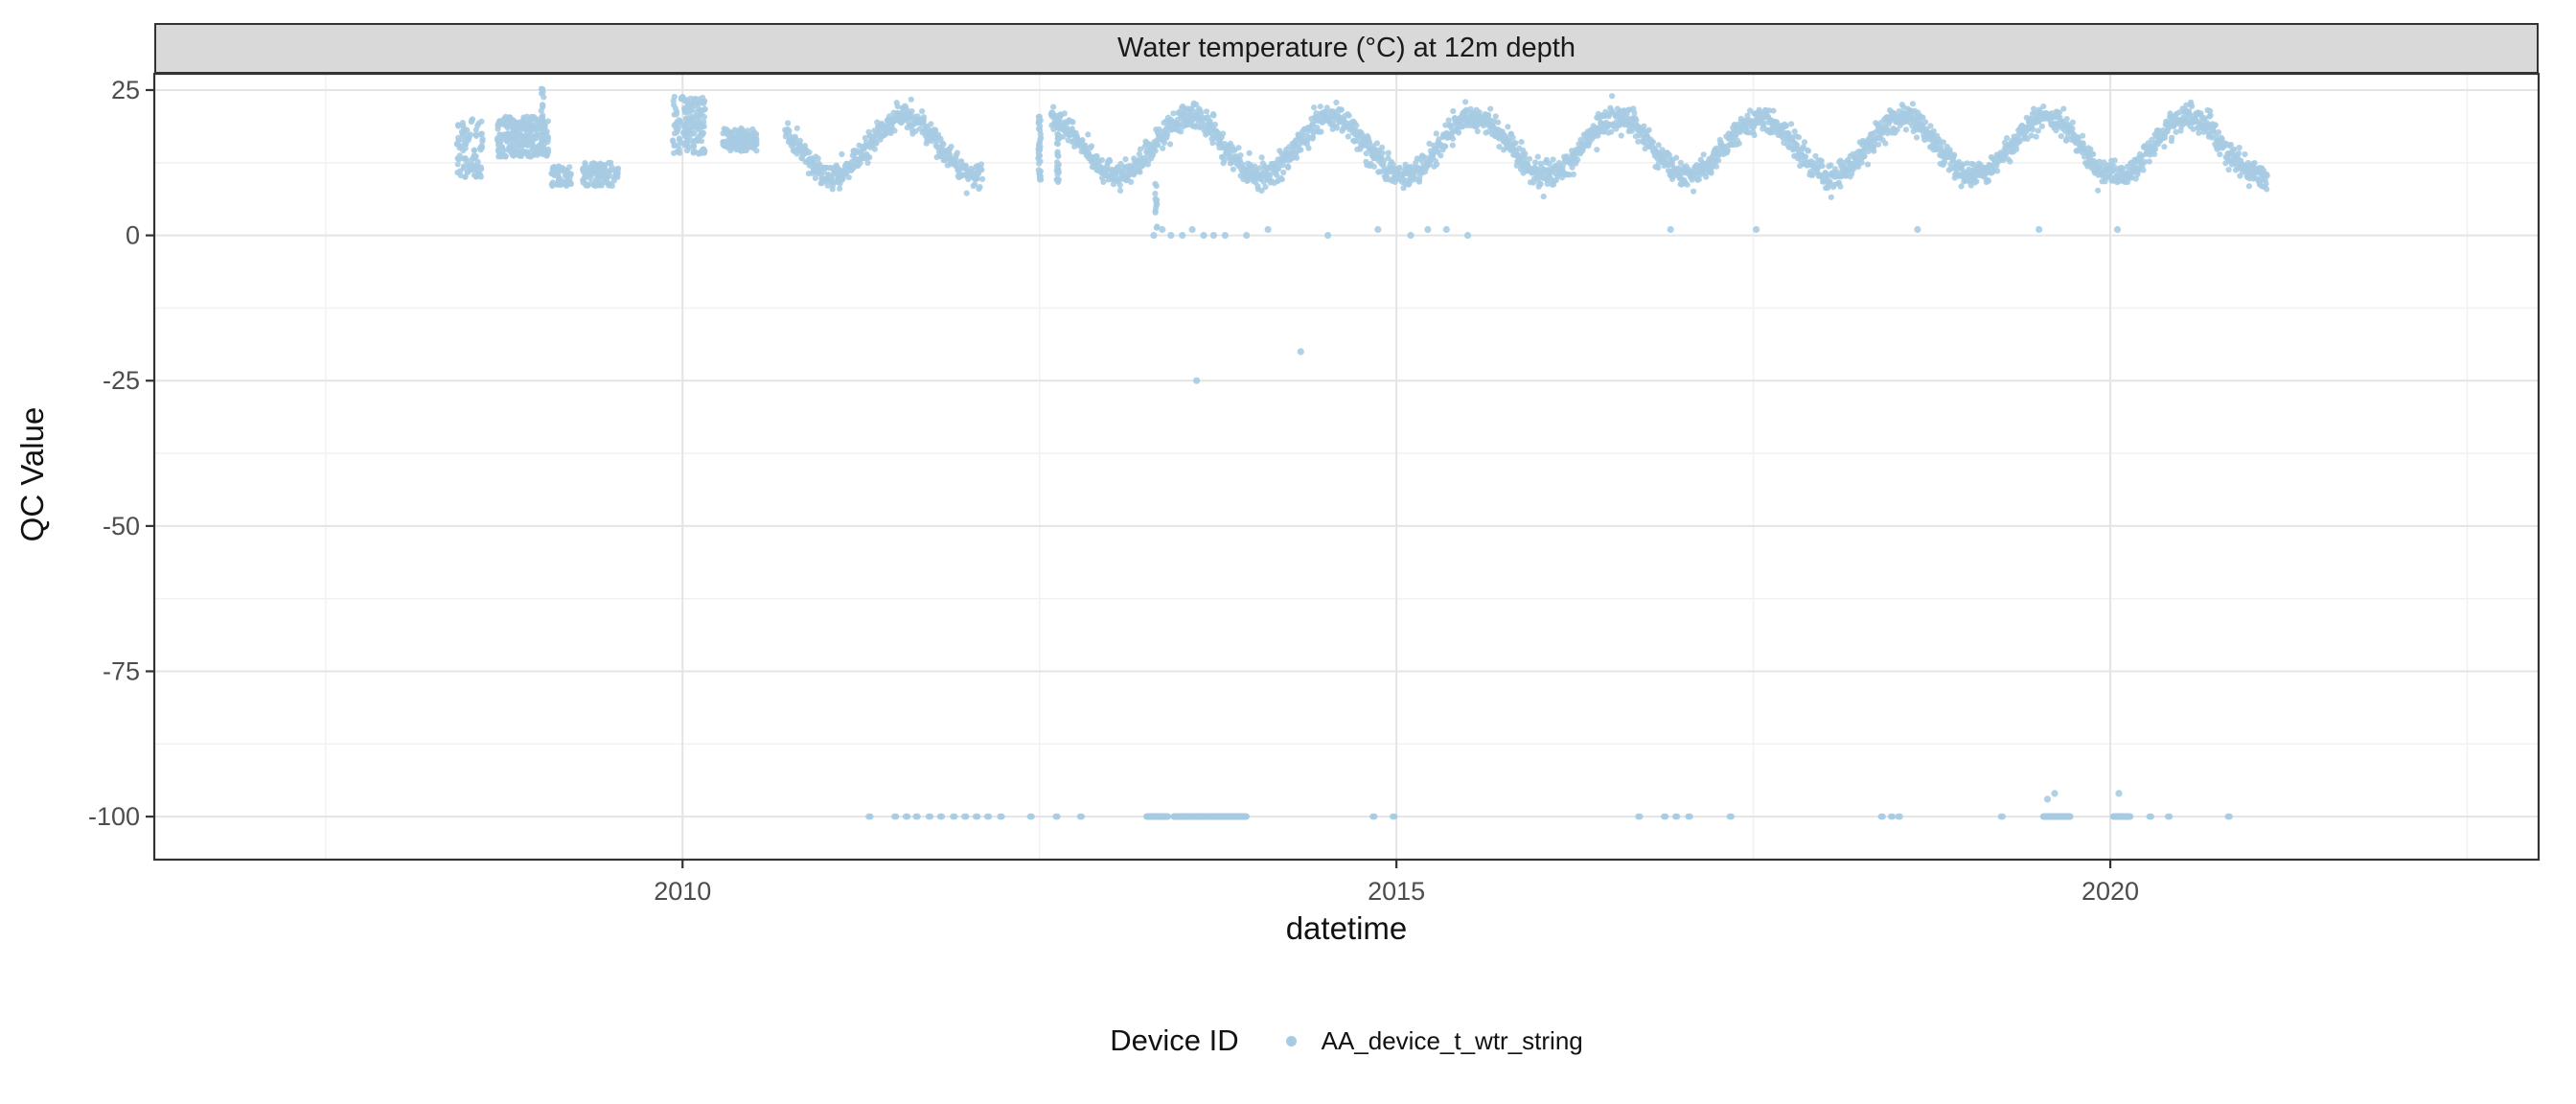 The width and height of the screenshot is (2576, 1104). I want to click on svg-text: 0, so click(133, 235).